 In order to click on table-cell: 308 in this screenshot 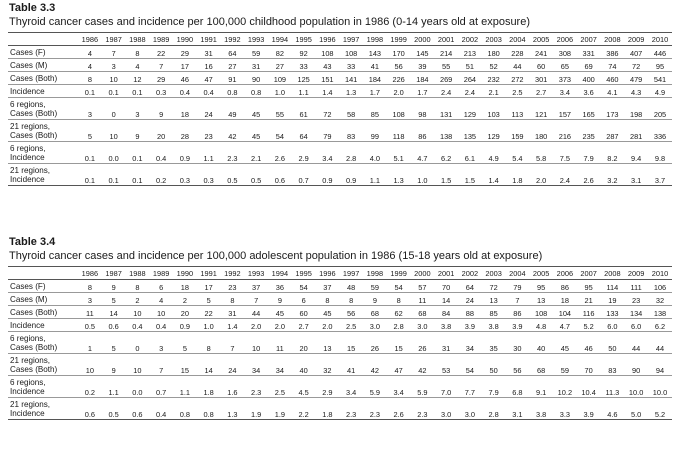, I will do `click(565, 52)`.